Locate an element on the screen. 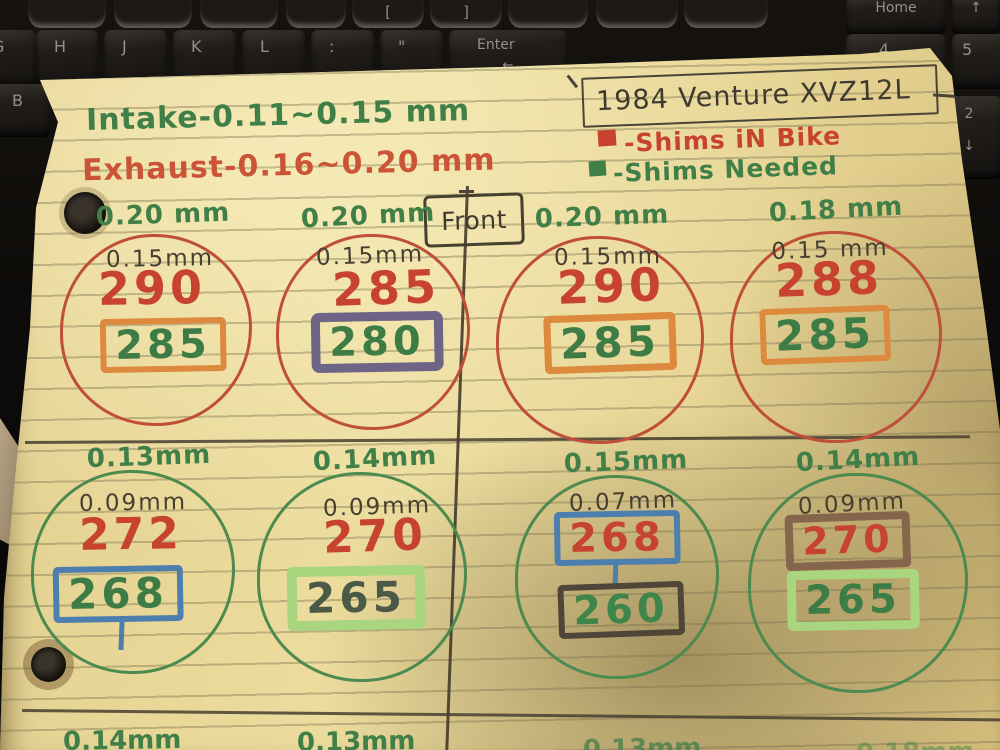  shim-needed: 268 is located at coordinates (118, 593).